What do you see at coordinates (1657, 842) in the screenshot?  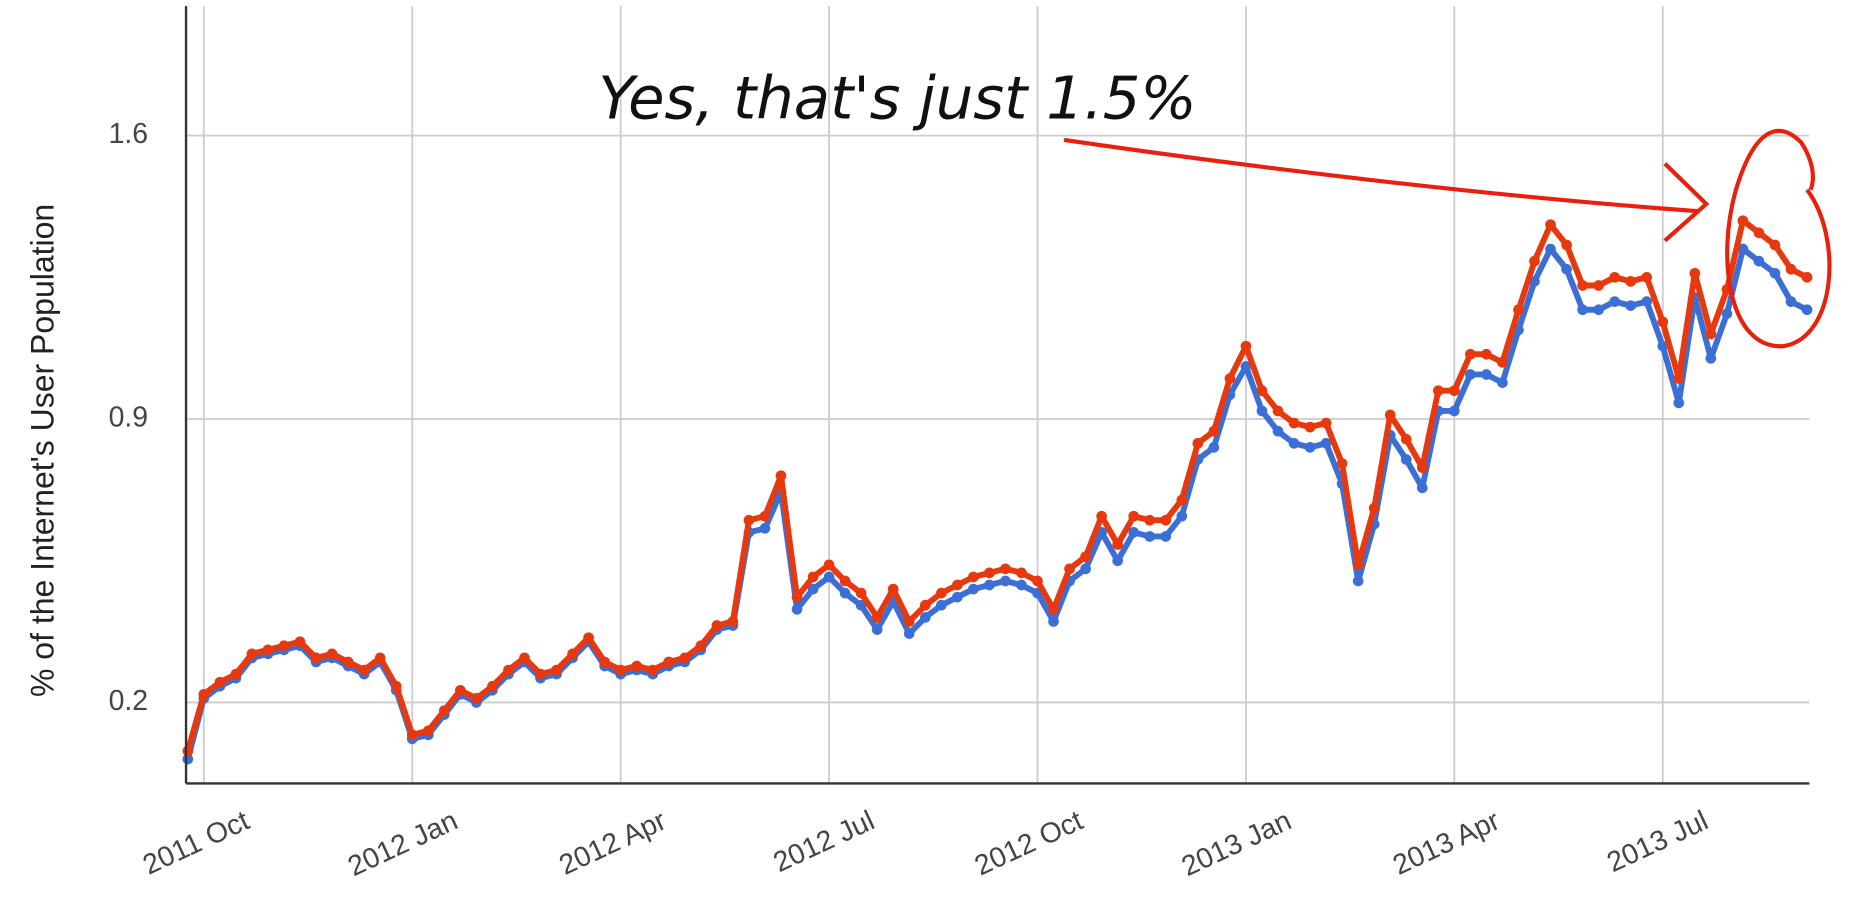 I see `x-tick-label: 2013 Jul` at bounding box center [1657, 842].